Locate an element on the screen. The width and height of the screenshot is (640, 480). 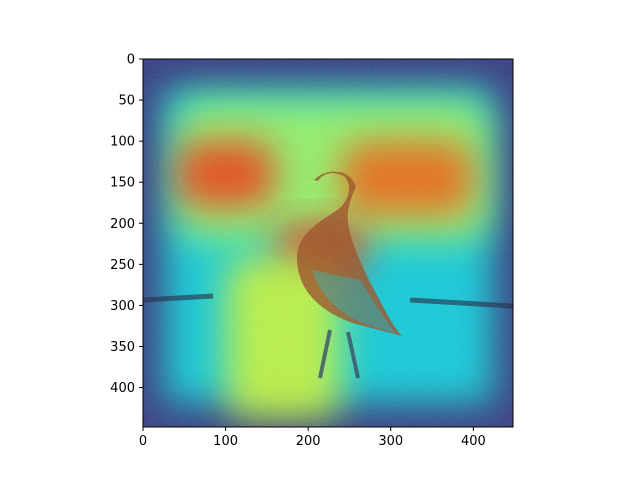
y-tick-label: 350 is located at coordinates (122, 347).